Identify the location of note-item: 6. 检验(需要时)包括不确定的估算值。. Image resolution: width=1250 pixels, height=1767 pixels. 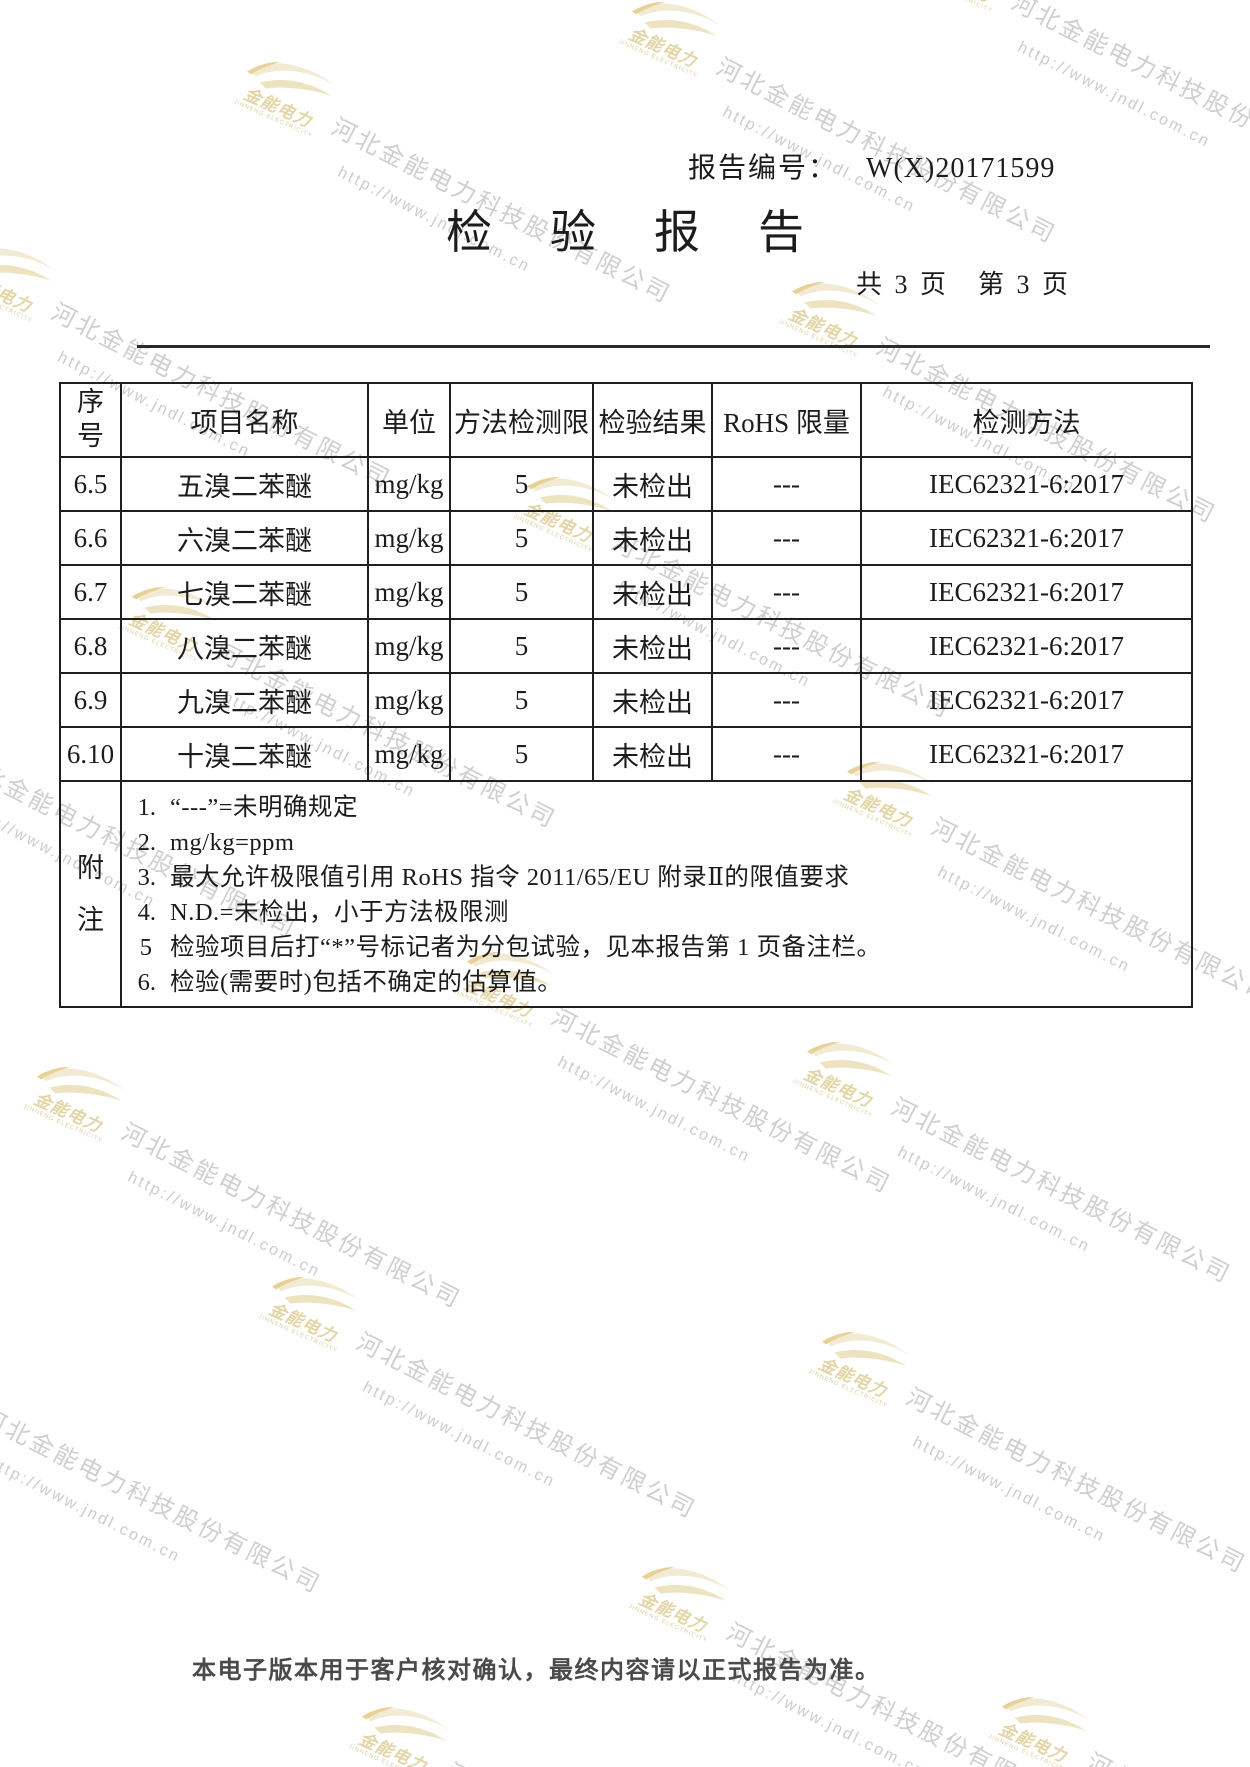
(350, 982).